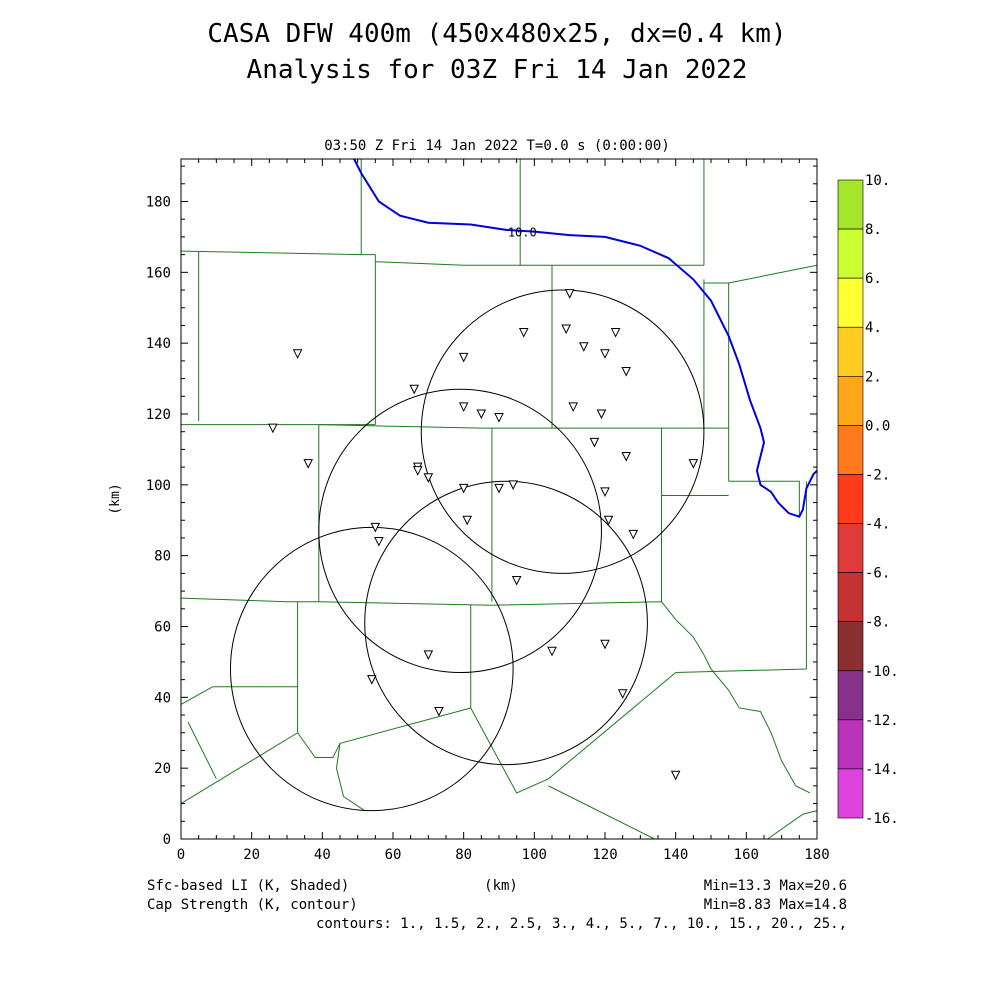  I want to click on shaded-stats: Min=13.3 Max=20.6, so click(775, 886).